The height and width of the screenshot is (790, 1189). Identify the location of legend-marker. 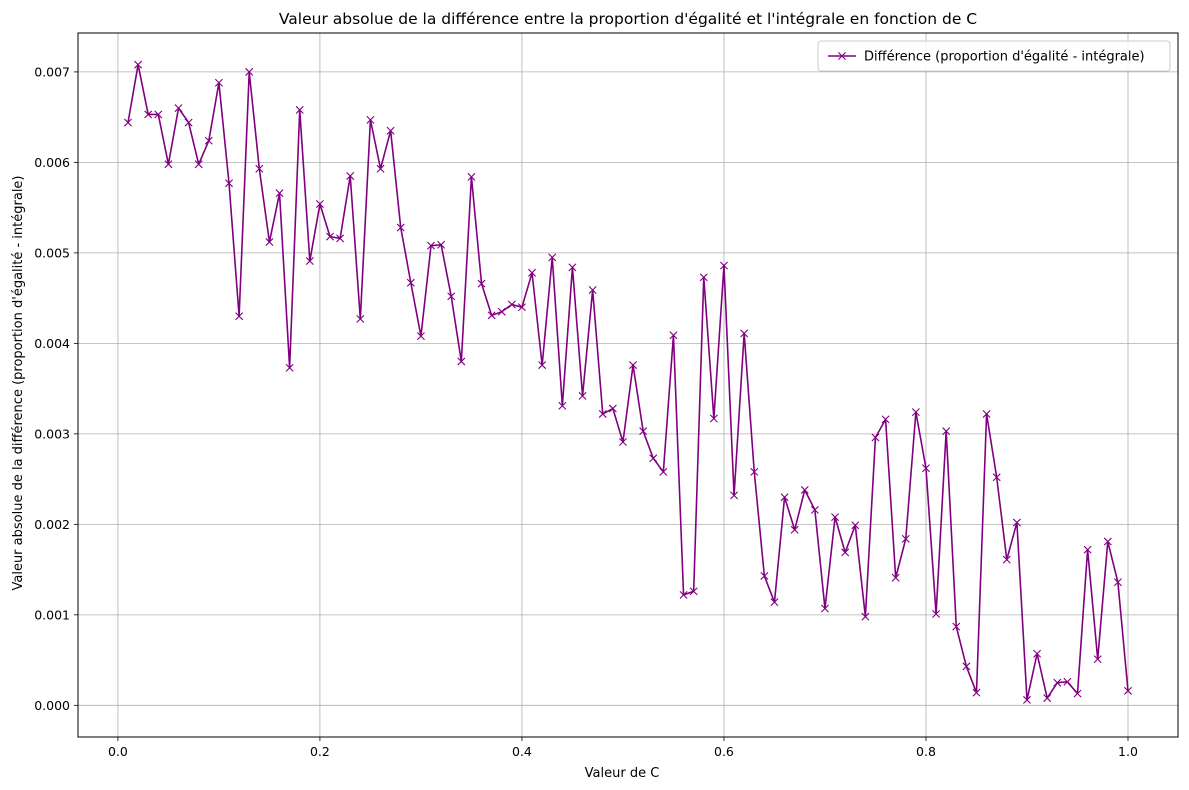
(842, 56).